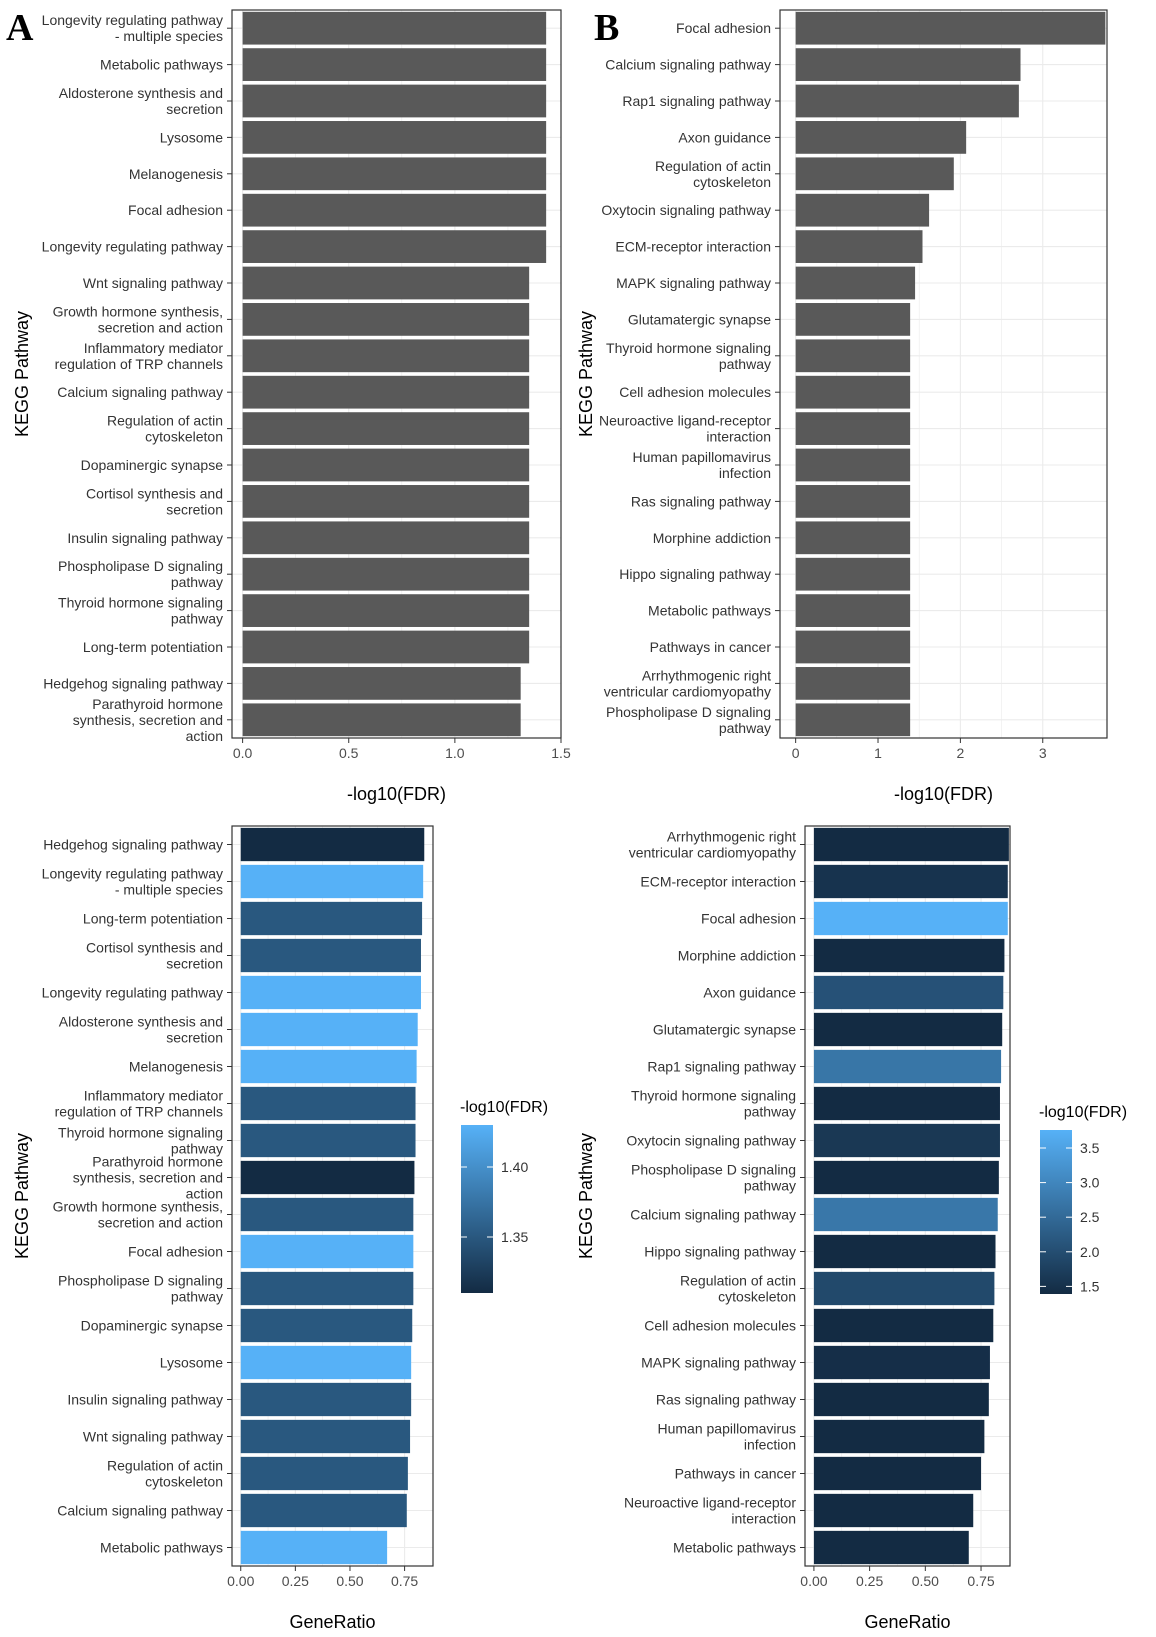  What do you see at coordinates (695, 392) in the screenshot?
I see `y-tick-label: Cell adhesion molecules` at bounding box center [695, 392].